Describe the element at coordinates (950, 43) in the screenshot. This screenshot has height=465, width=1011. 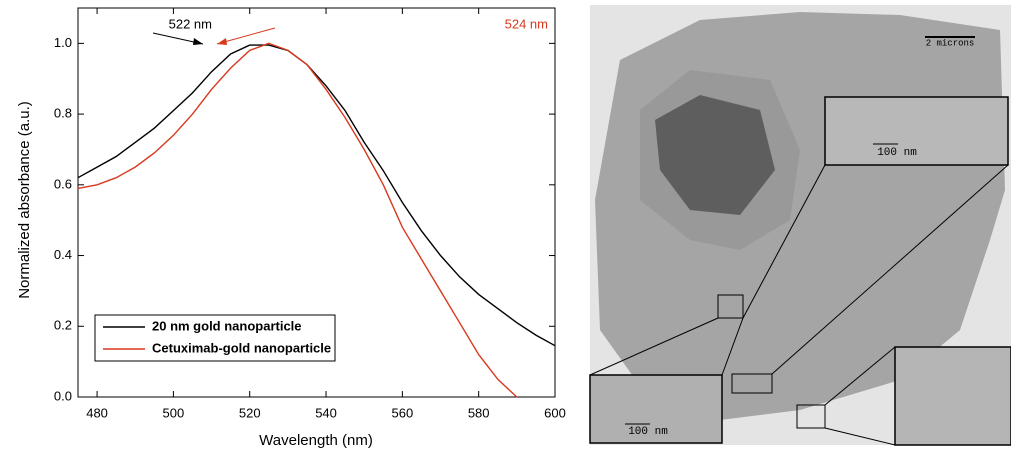
I see `scale-label: 2 microns` at that location.